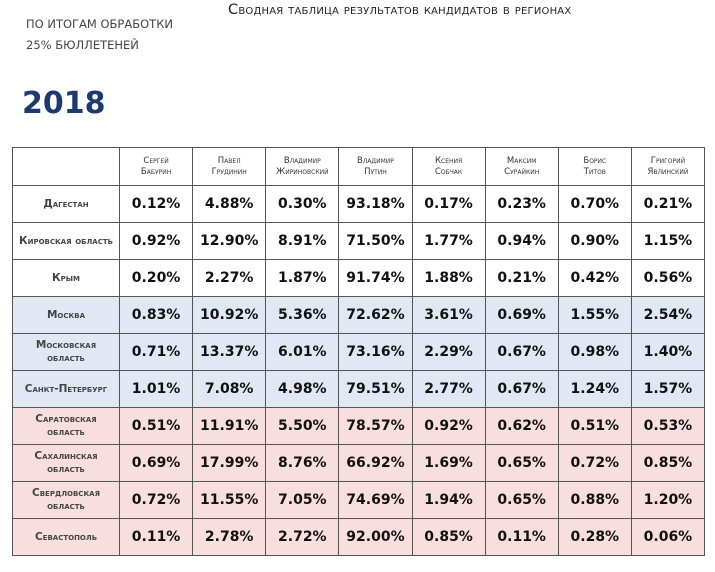 This screenshot has width=715, height=572. Describe the element at coordinates (66, 537) in the screenshot. I see `region-name: Севастополь` at that location.